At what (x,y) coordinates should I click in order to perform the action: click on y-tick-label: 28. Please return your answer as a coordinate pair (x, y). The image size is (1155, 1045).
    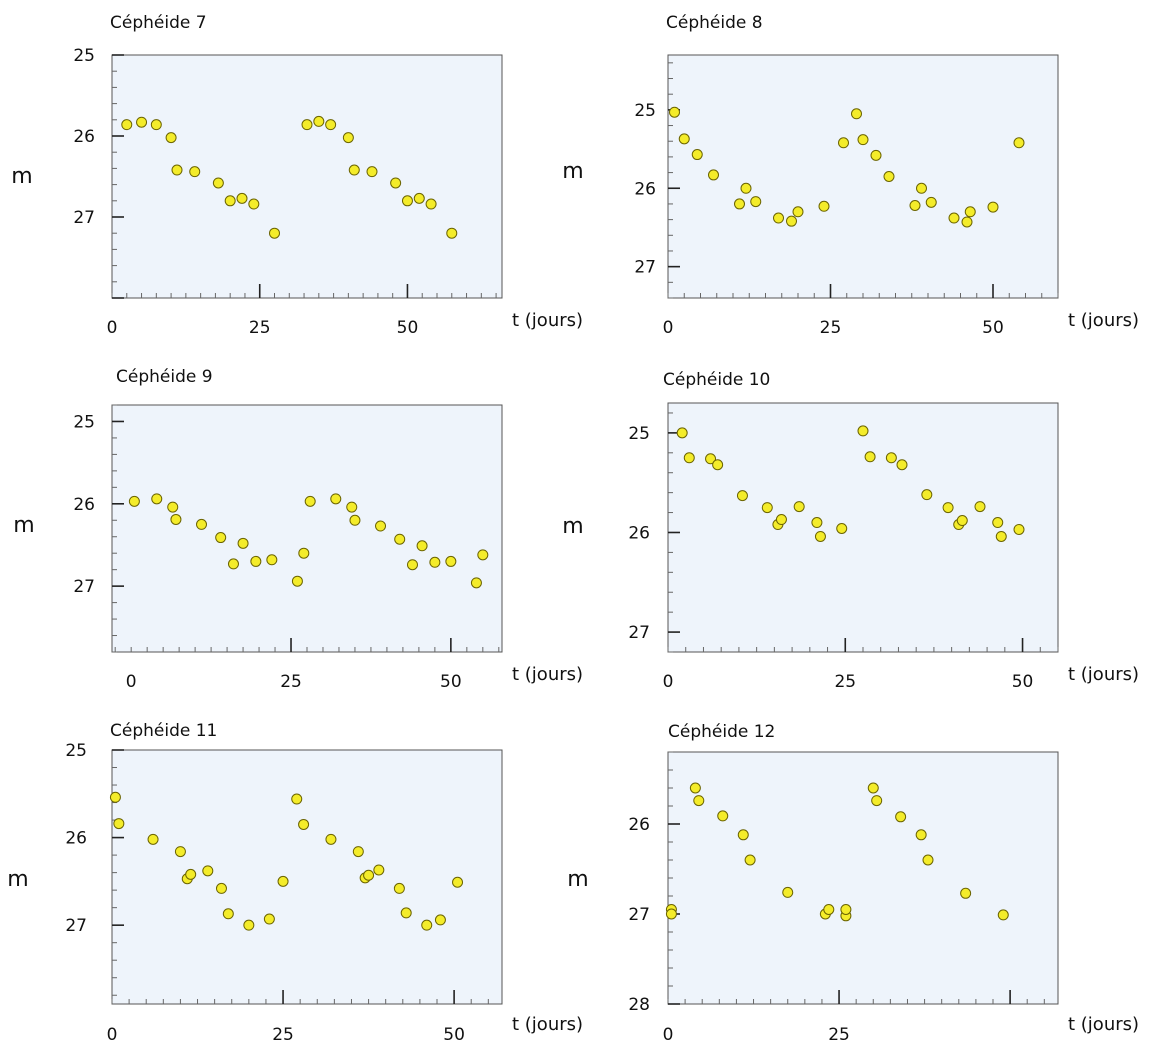
    Looking at the image, I should click on (639, 1005).